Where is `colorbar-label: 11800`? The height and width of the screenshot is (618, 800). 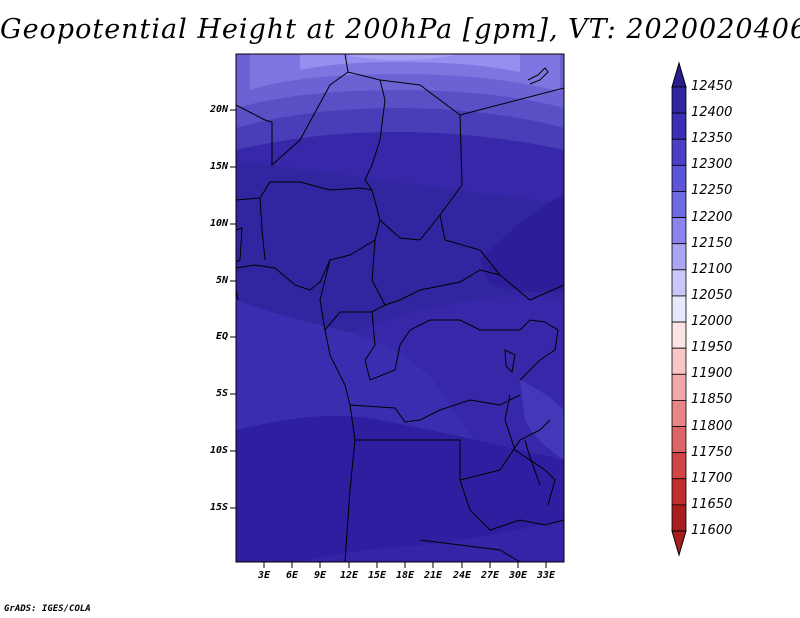
colorbar-label: 11800 is located at coordinates (712, 426).